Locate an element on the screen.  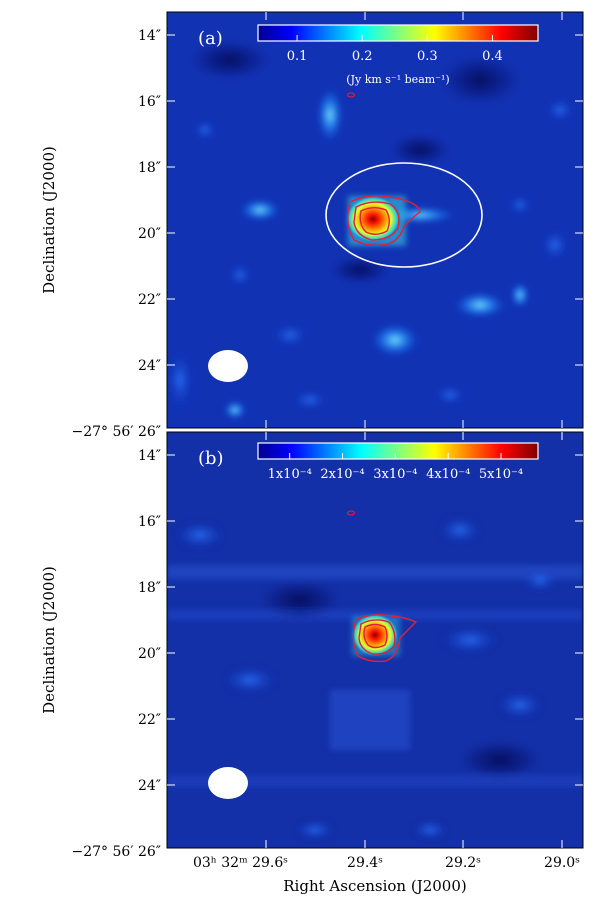
panel-label: (a) is located at coordinates (210, 38).